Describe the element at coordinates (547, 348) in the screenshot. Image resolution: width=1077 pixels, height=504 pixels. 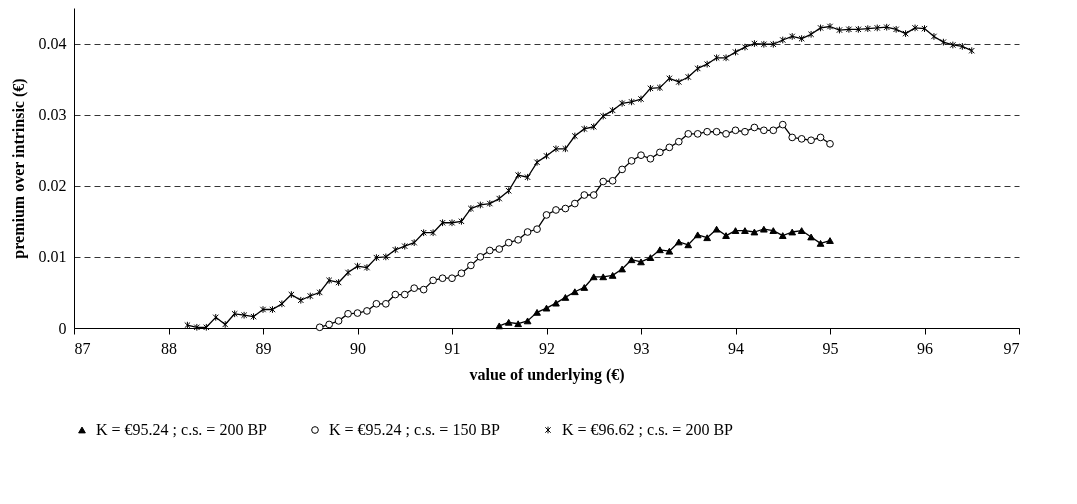
I see `x-tick-label: 92` at that location.